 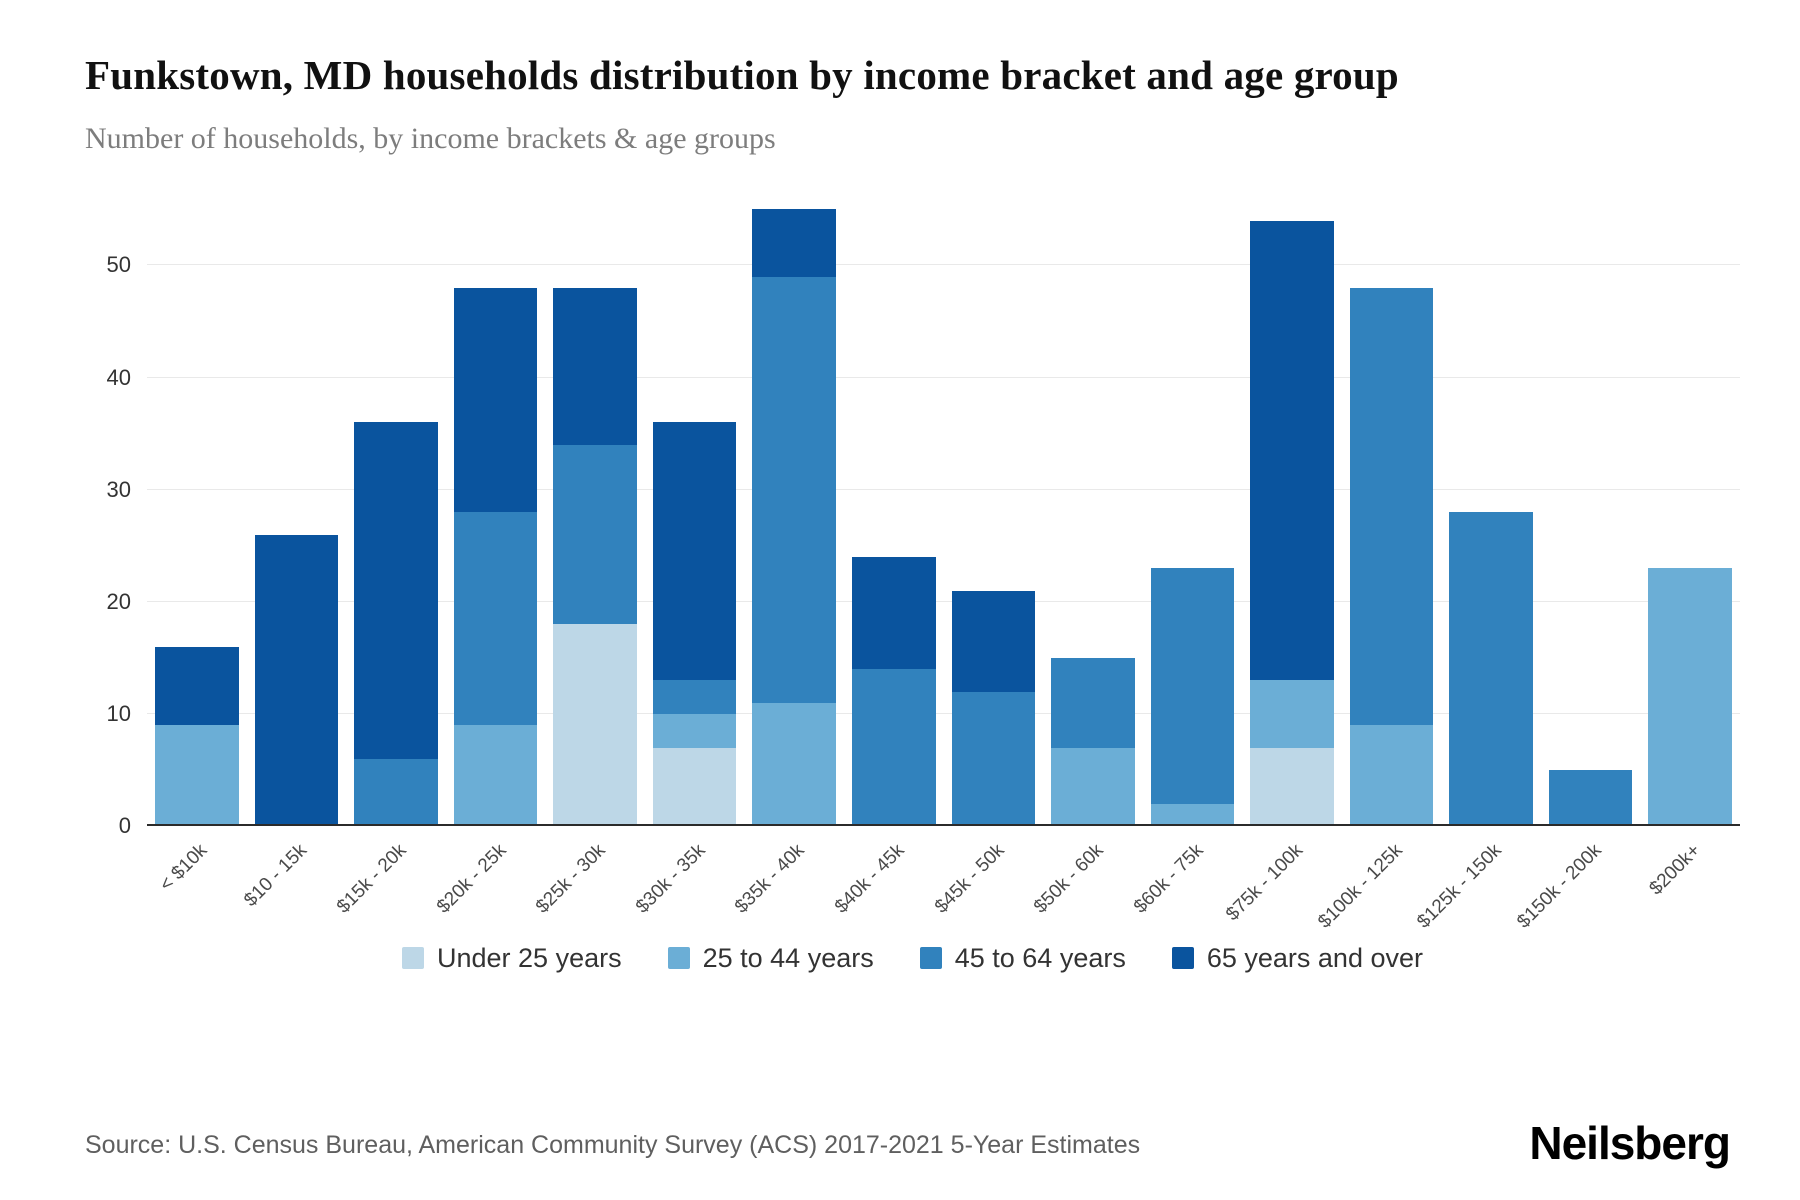 I want to click on legend-label: Under 25 years, so click(x=529, y=957).